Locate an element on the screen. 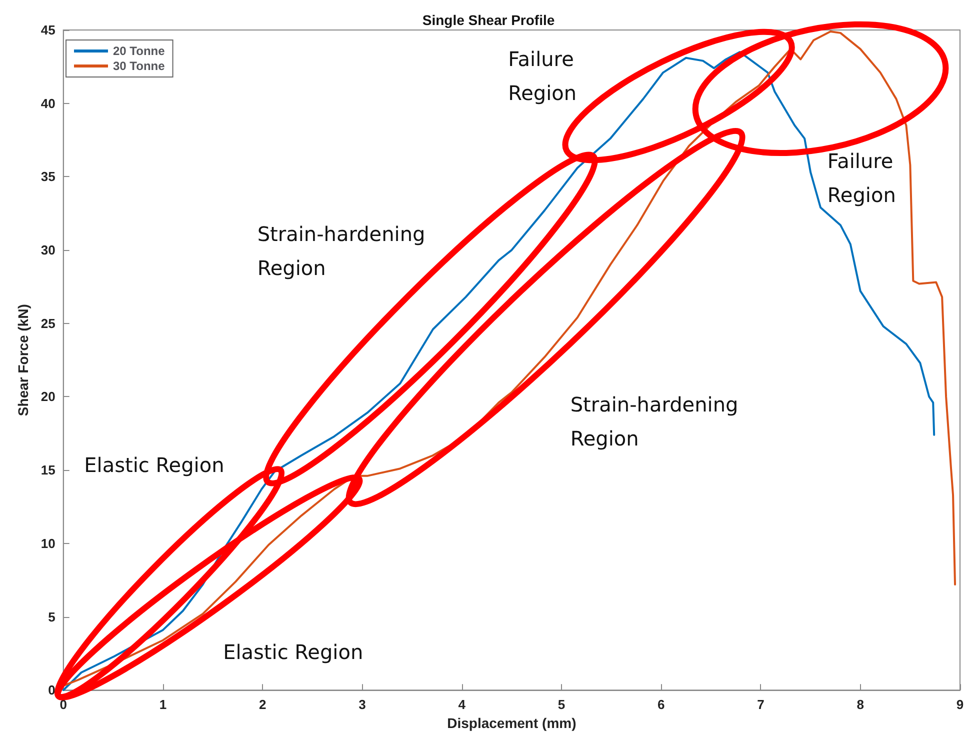 The image size is (977, 743). x-tick-label: 0 is located at coordinates (63, 704).